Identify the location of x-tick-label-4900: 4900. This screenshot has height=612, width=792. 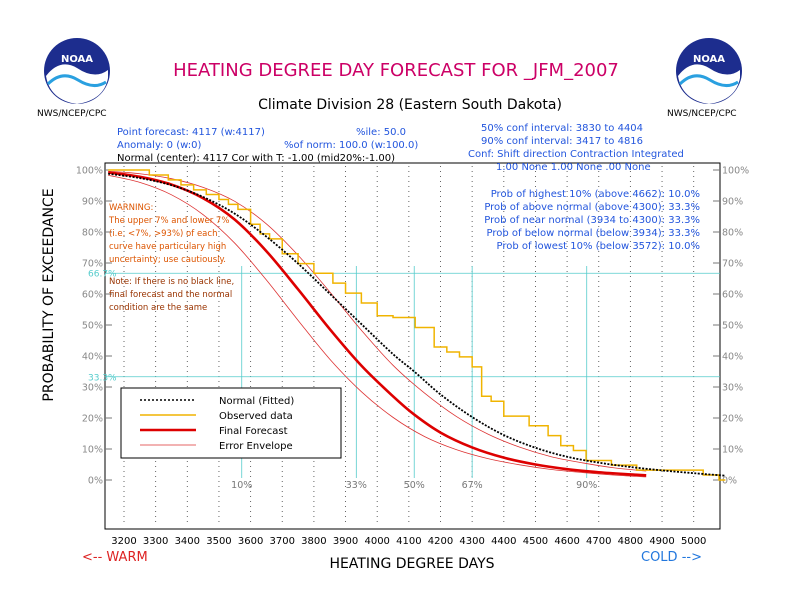
(661, 541).